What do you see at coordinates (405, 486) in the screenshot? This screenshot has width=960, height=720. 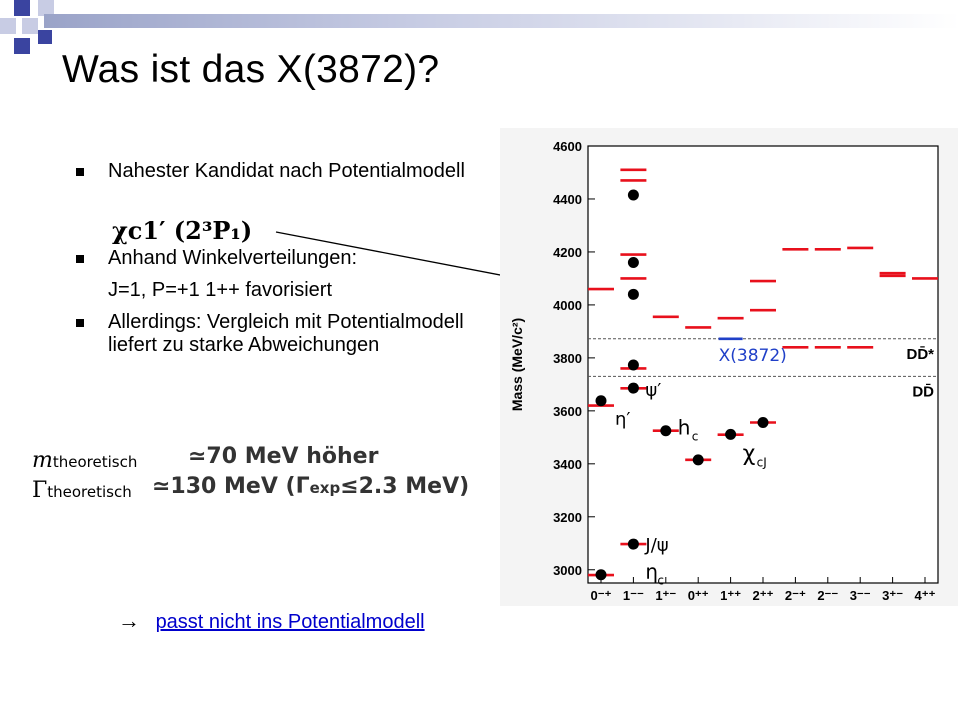 I see `gamma-relation-tail: ≤2.3 MeV)` at bounding box center [405, 486].